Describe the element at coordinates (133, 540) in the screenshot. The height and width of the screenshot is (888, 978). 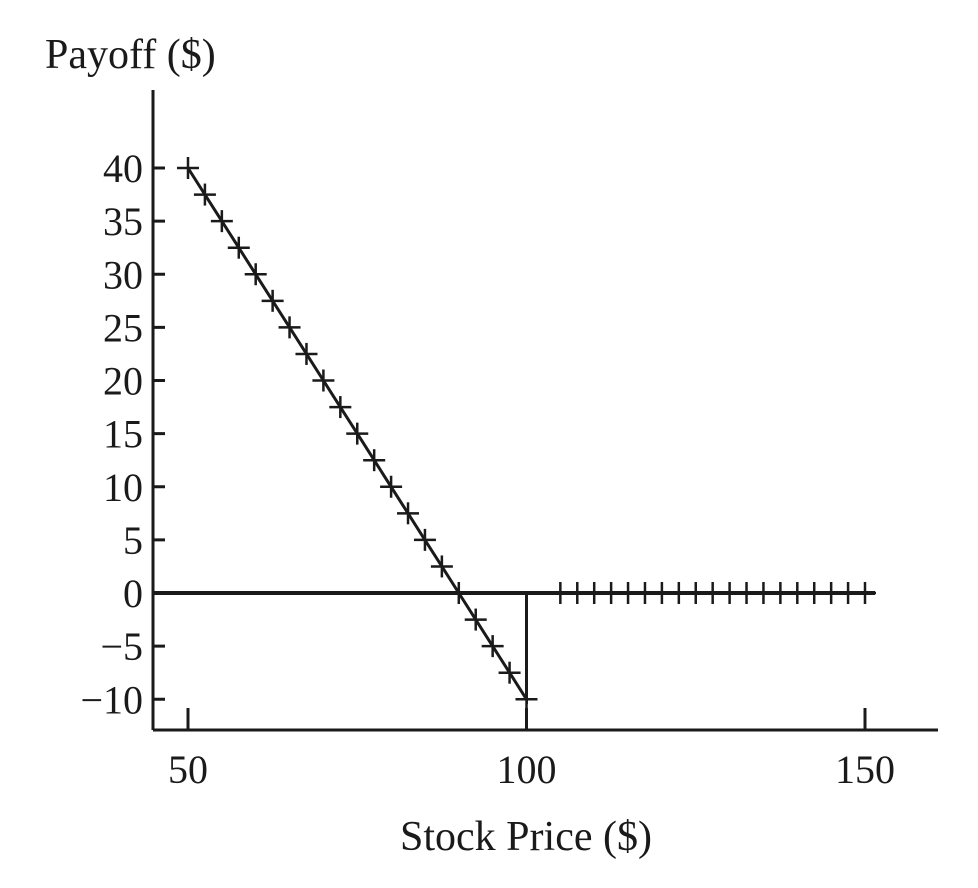
I see `y-tick-label: 5` at that location.